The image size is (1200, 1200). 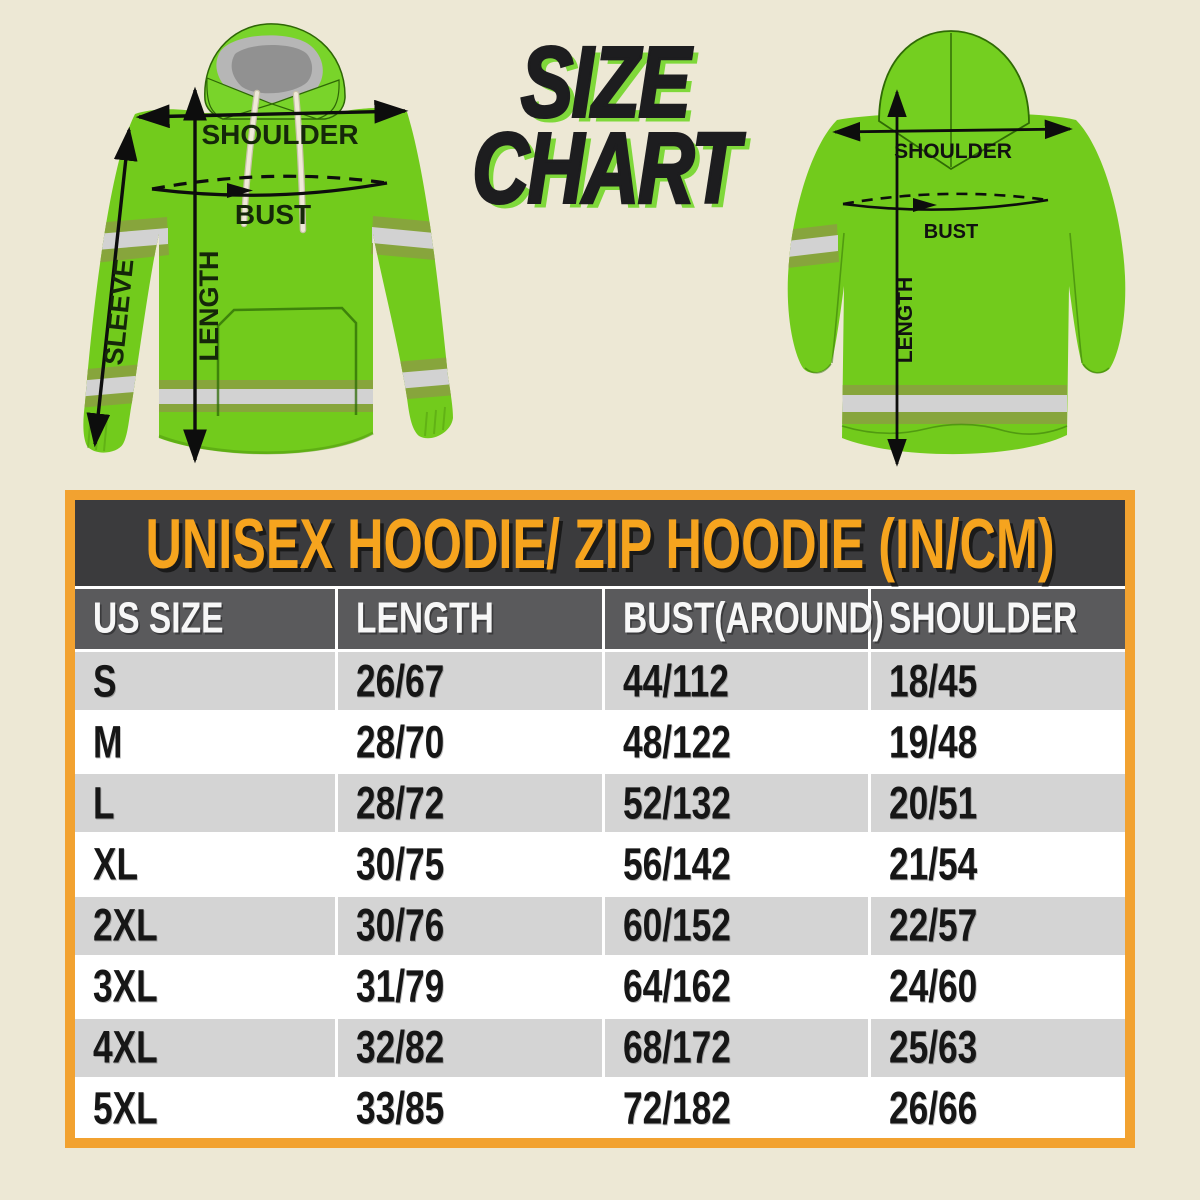 I want to click on table-row: L 28/72 52/132 20/51, so click(x=600, y=803).